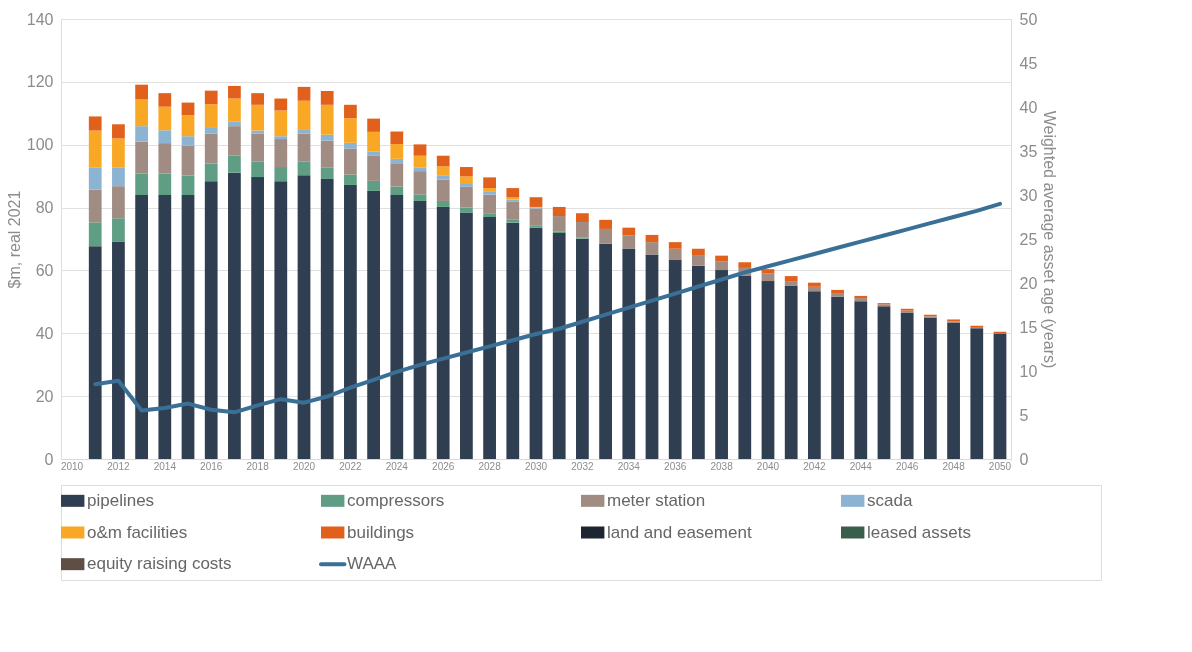  Describe the element at coordinates (1028, 283) in the screenshot. I see `y2-tick-label: 20` at that location.